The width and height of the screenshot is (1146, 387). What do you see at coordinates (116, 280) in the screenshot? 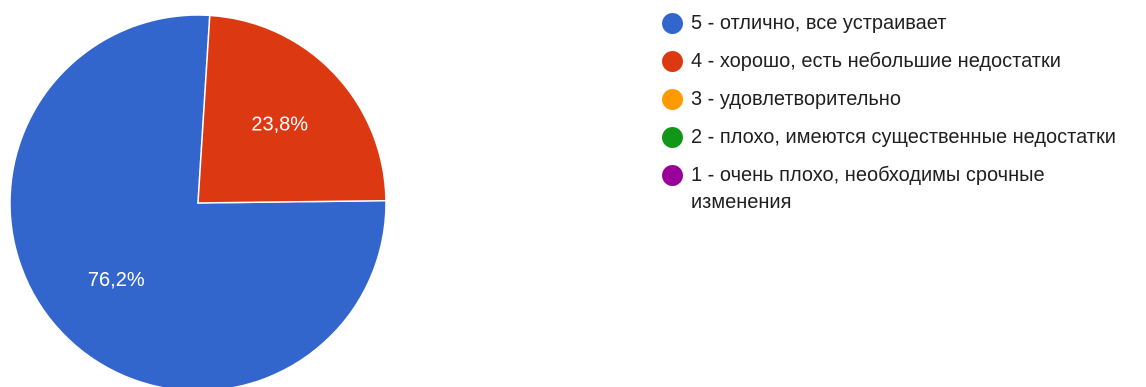
I see `pie-slice-label-1: 76,2%` at bounding box center [116, 280].